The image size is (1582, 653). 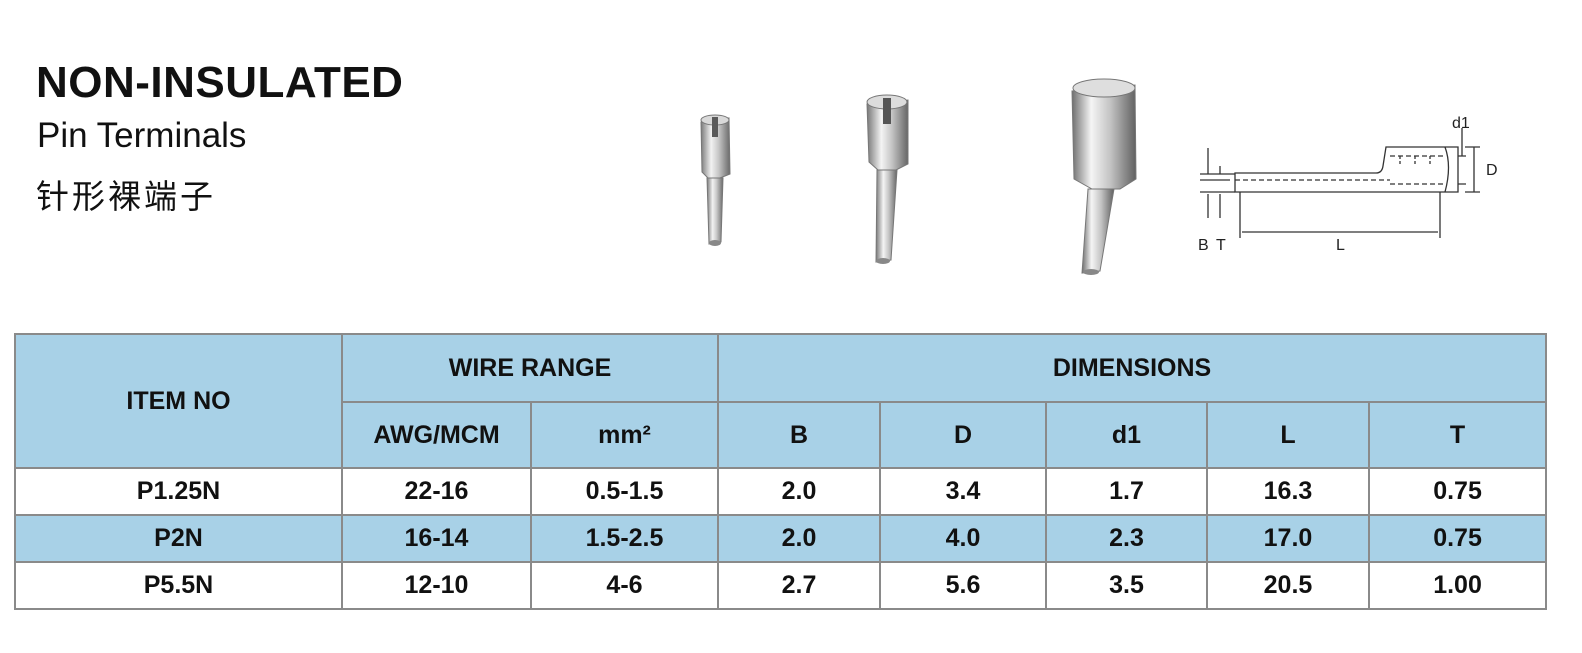 What do you see at coordinates (1104, 176) in the screenshot?
I see `pin-terminal-large-image` at bounding box center [1104, 176].